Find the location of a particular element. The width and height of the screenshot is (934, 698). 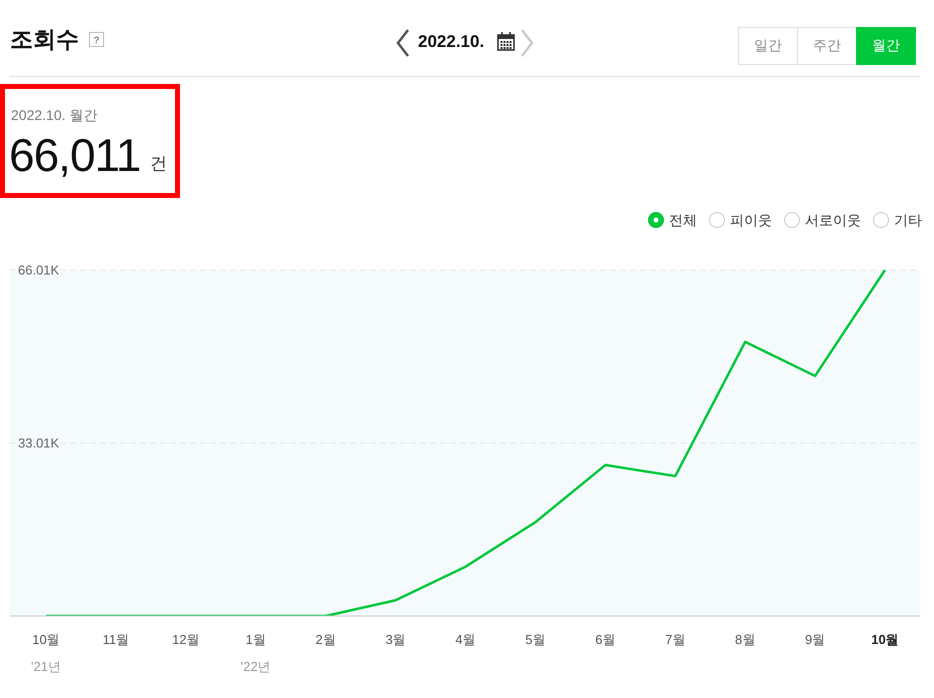

x-tick-label: 12월 is located at coordinates (186, 639).